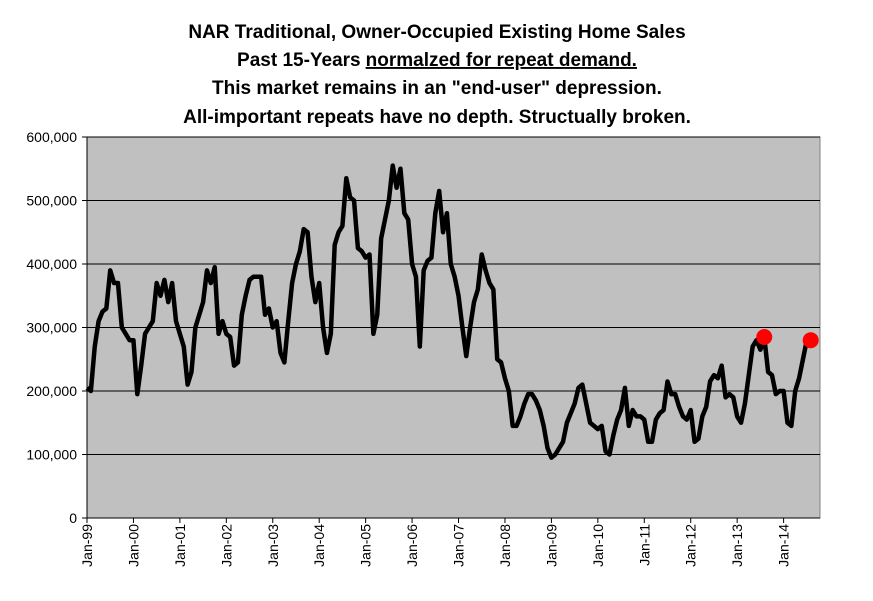 This screenshot has height=601, width=873. What do you see at coordinates (551, 545) in the screenshot?
I see `x-tick-label: Jan-09` at bounding box center [551, 545].